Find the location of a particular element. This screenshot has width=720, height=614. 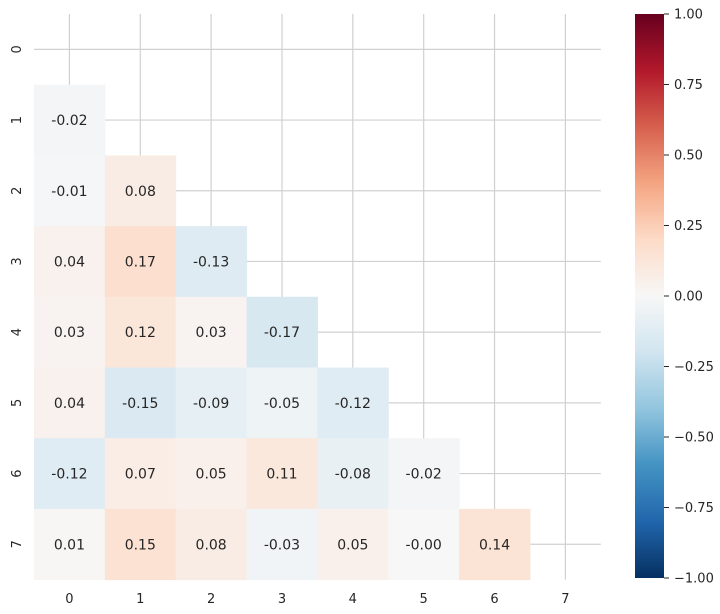

cell-label-5-1: -0.15 is located at coordinates (140, 404).